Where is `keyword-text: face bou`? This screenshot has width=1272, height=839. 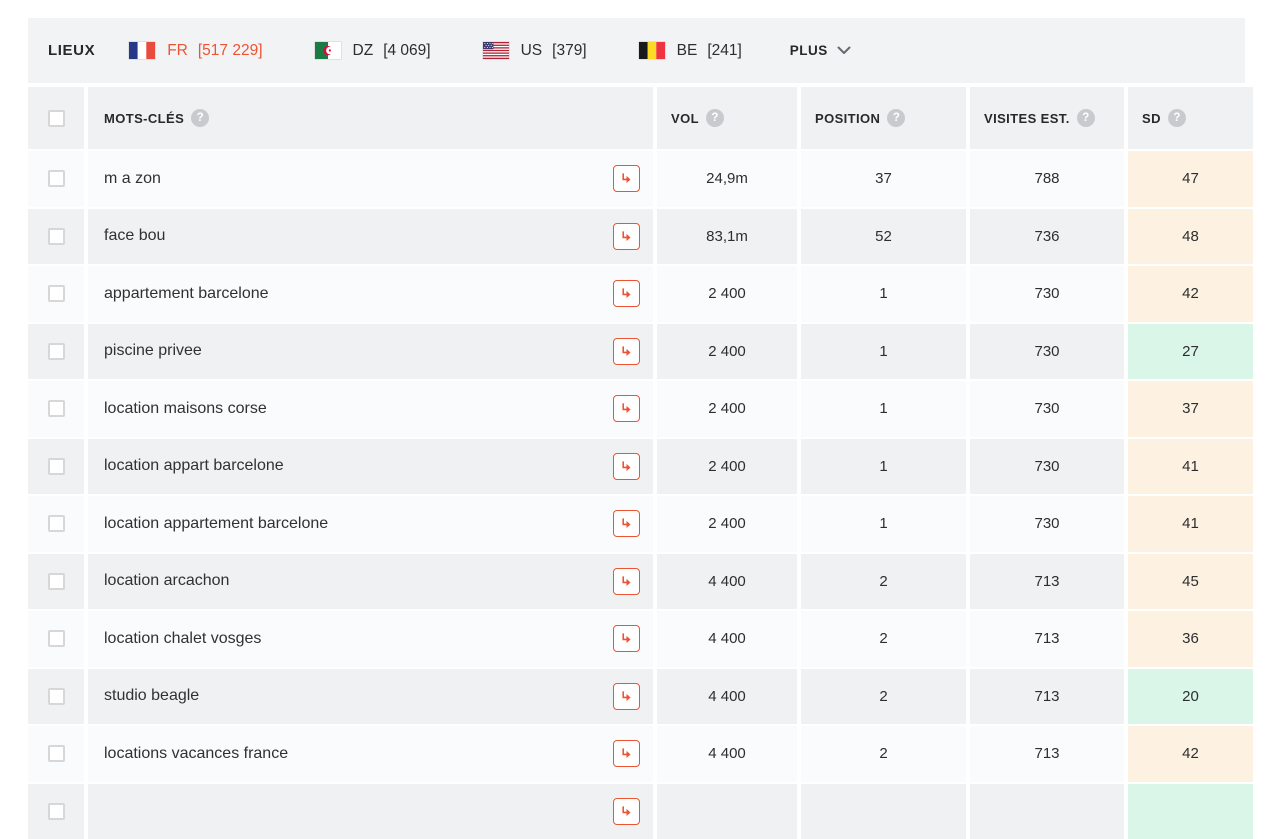
keyword-text: face bou is located at coordinates (134, 236).